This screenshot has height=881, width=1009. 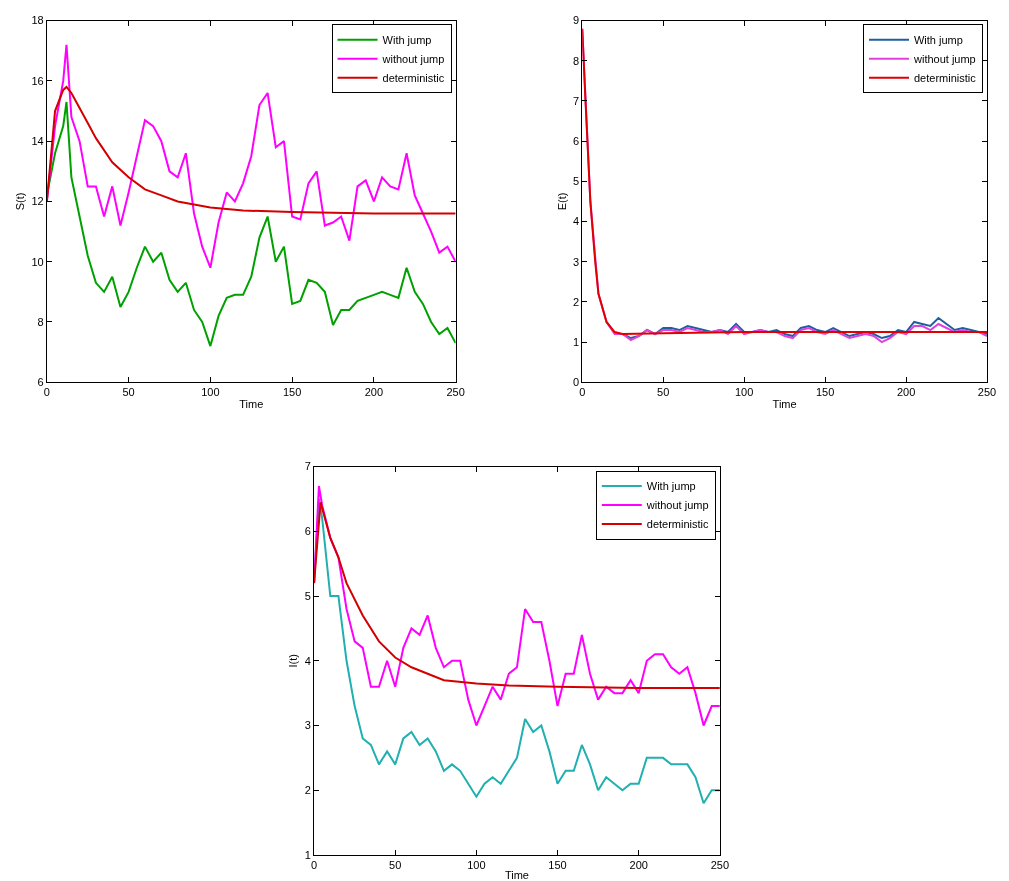 What do you see at coordinates (37, 141) in the screenshot?
I see `y-tick-label: 14` at bounding box center [37, 141].